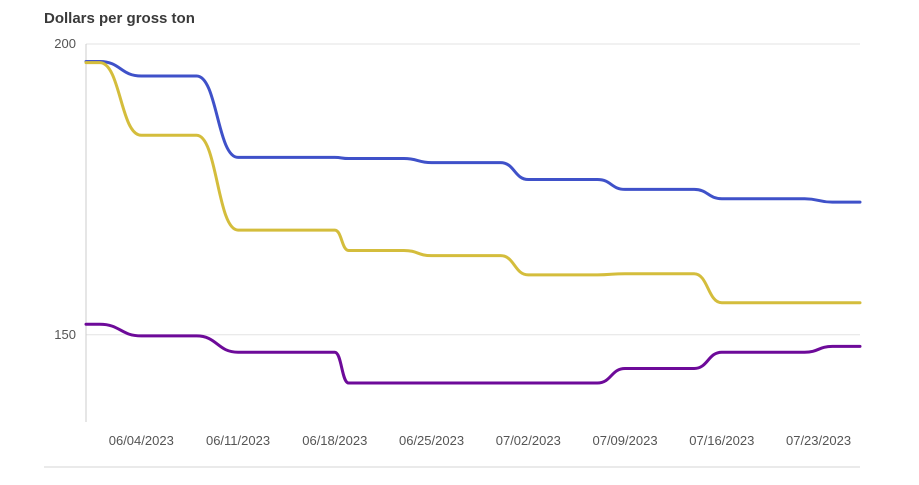 The width and height of the screenshot is (919, 485). I want to click on x-tick-label: 06/25/2023, so click(431, 440).